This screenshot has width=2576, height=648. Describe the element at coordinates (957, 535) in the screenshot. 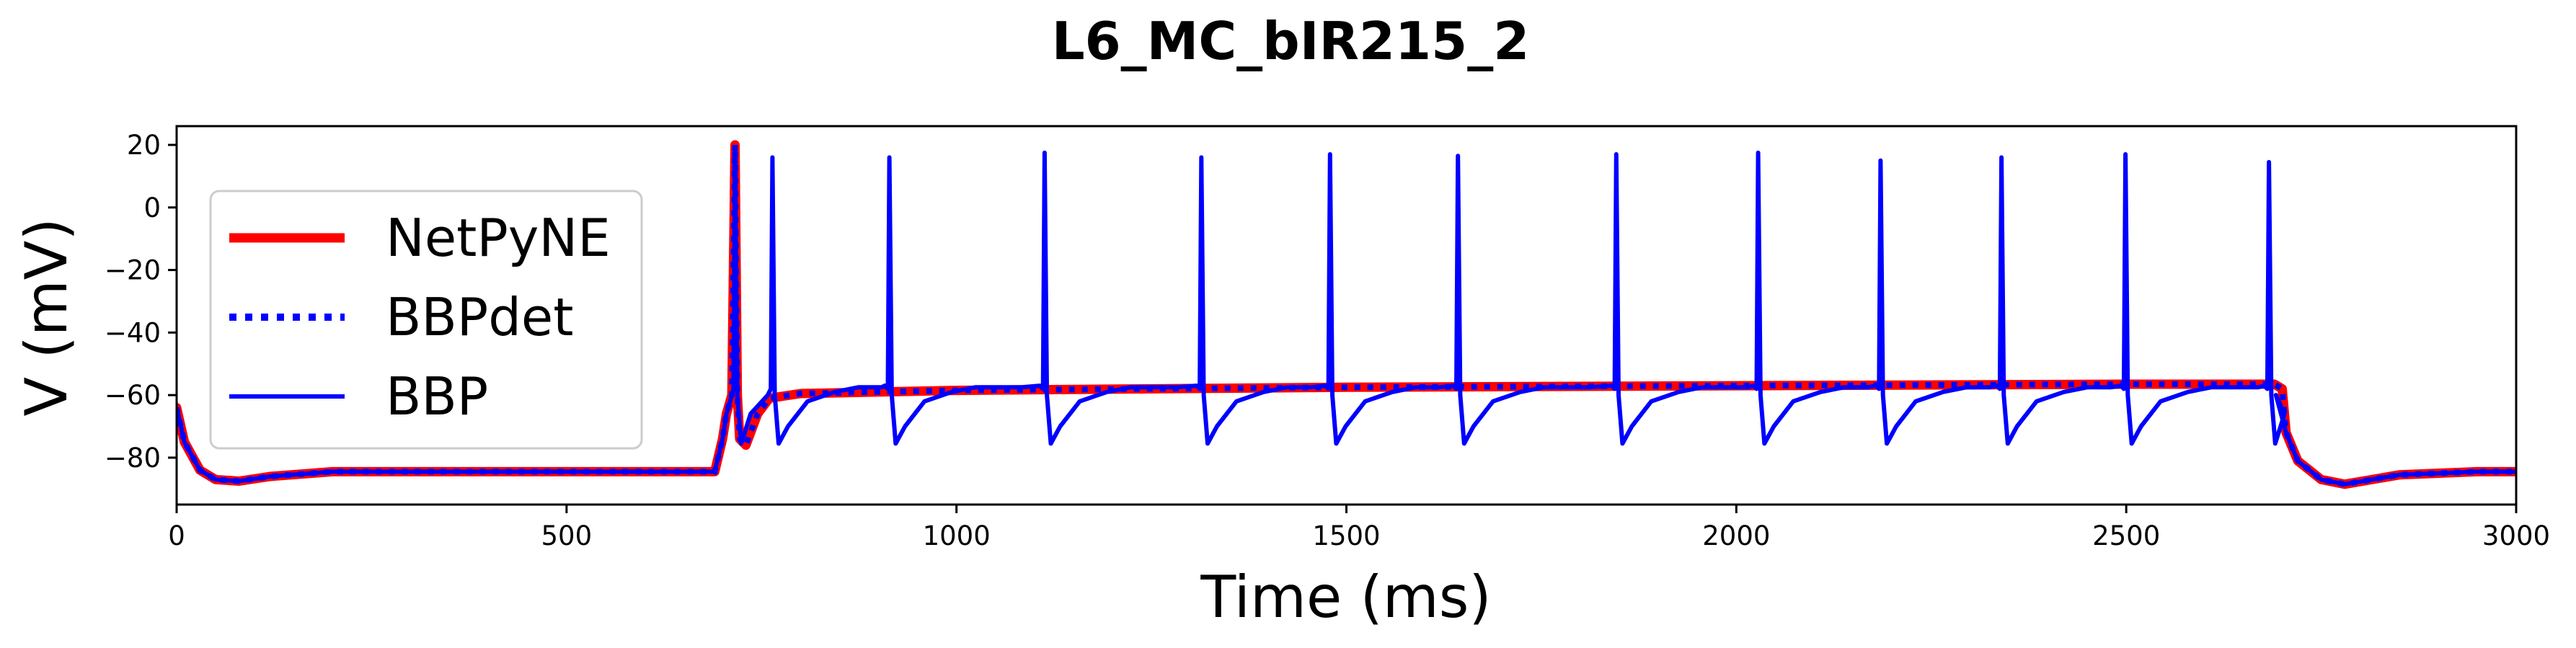

I see `x-tick-label: 1000` at that location.